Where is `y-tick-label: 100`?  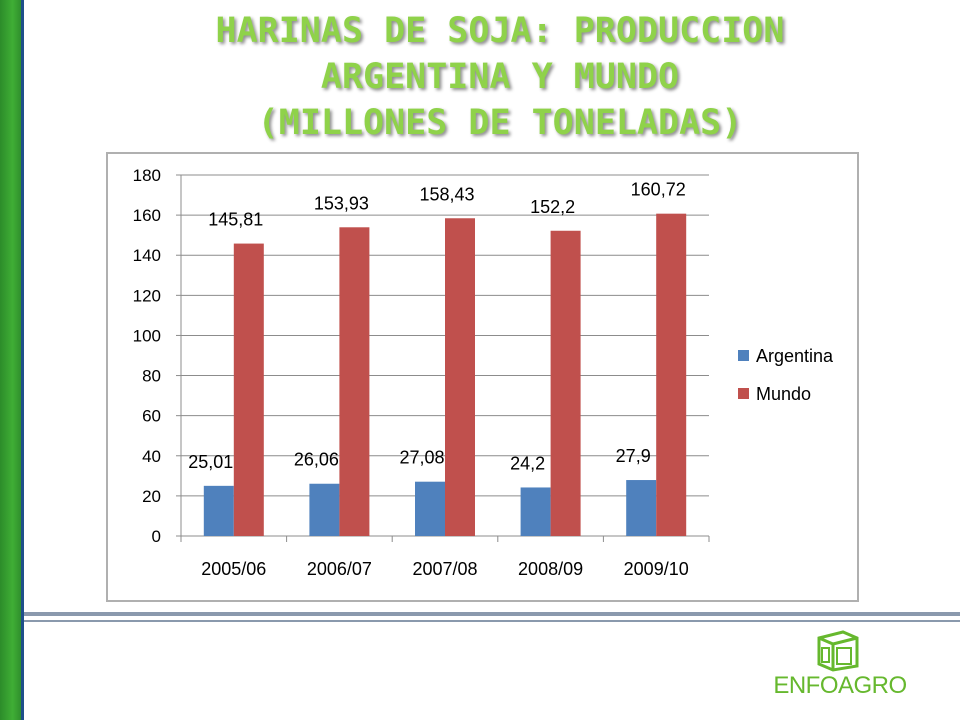 y-tick-label: 100 is located at coordinates (147, 335).